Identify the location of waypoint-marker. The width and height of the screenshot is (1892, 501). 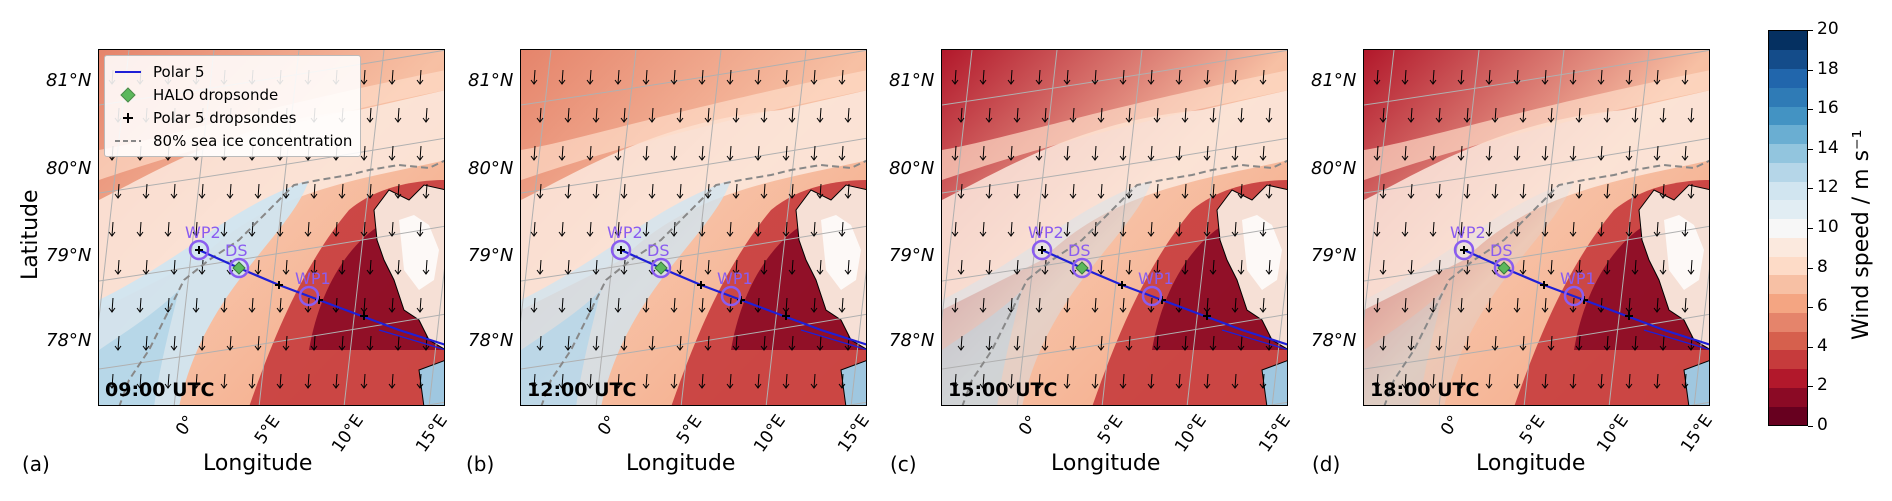
(661, 268).